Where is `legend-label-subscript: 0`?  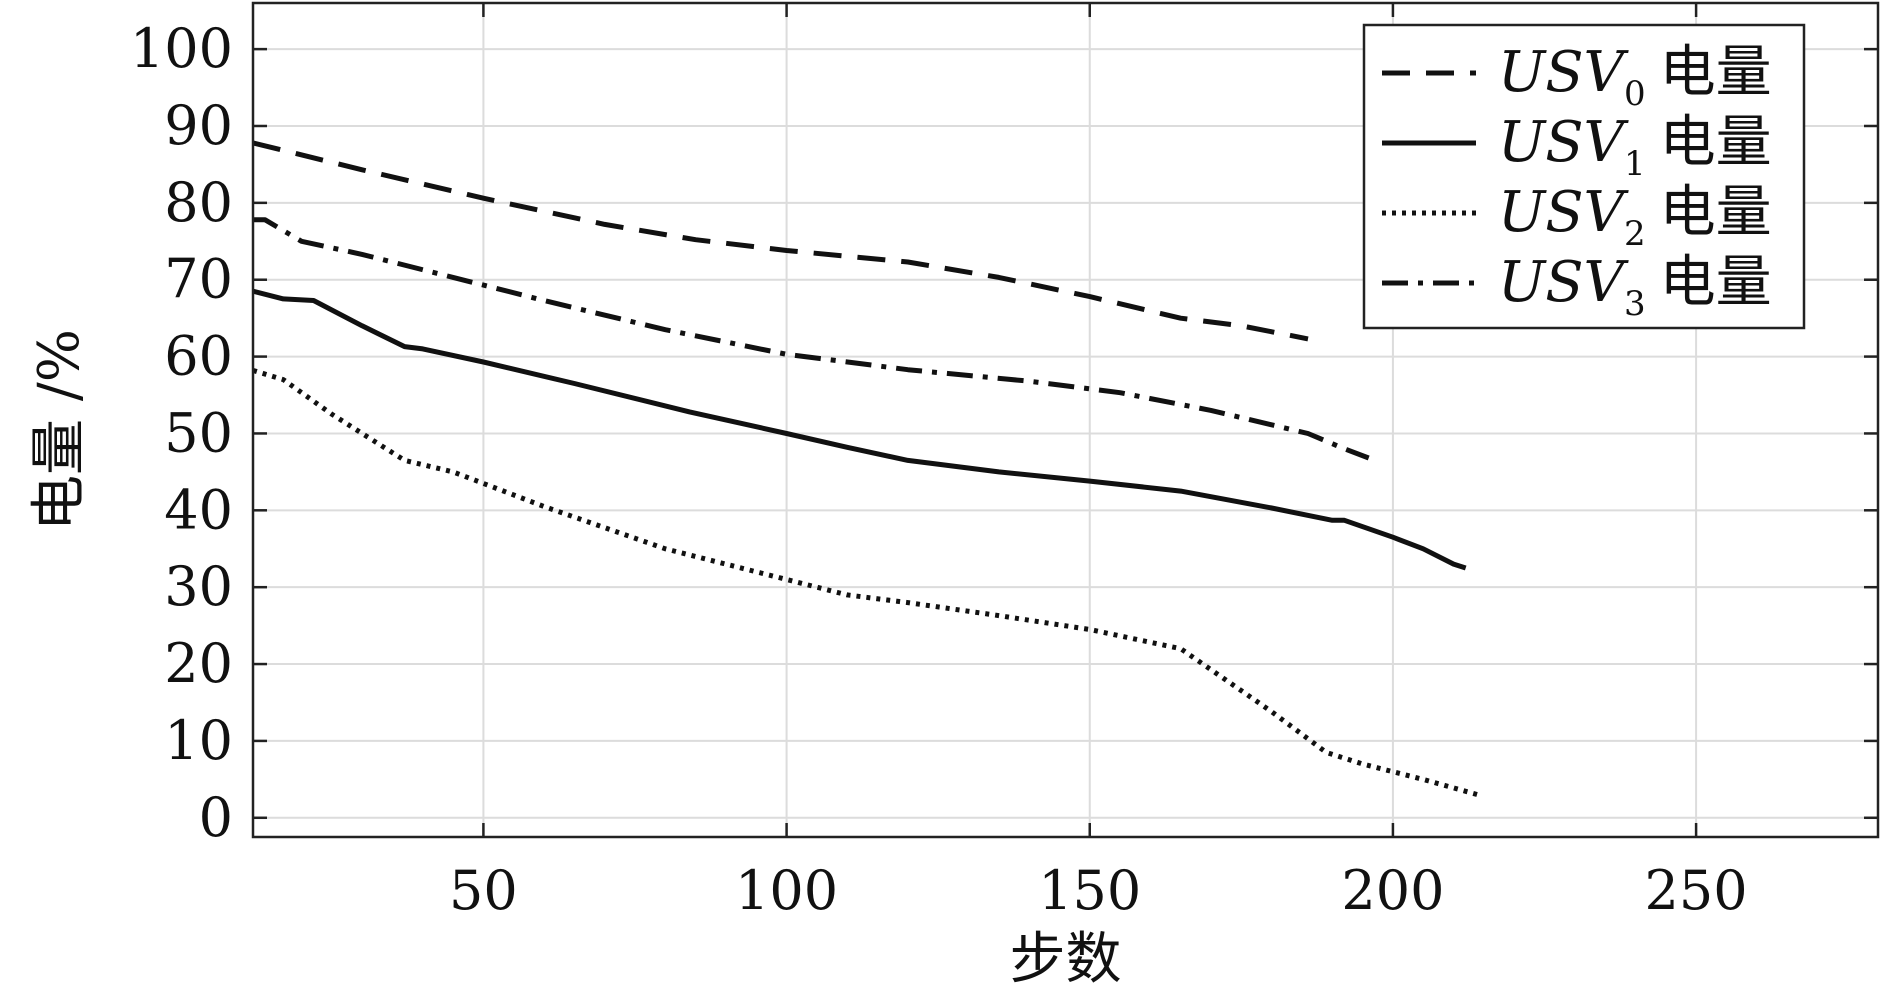 legend-label-subscript: 0 is located at coordinates (1635, 94).